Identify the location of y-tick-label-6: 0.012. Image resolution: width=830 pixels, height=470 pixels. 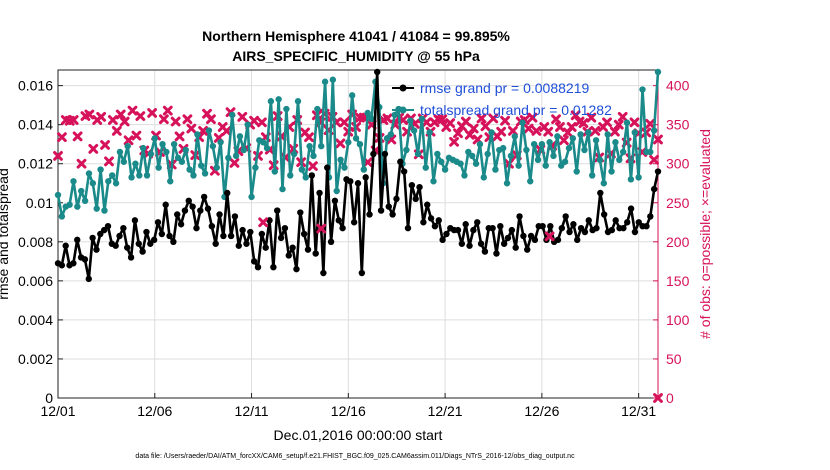
(35, 164).